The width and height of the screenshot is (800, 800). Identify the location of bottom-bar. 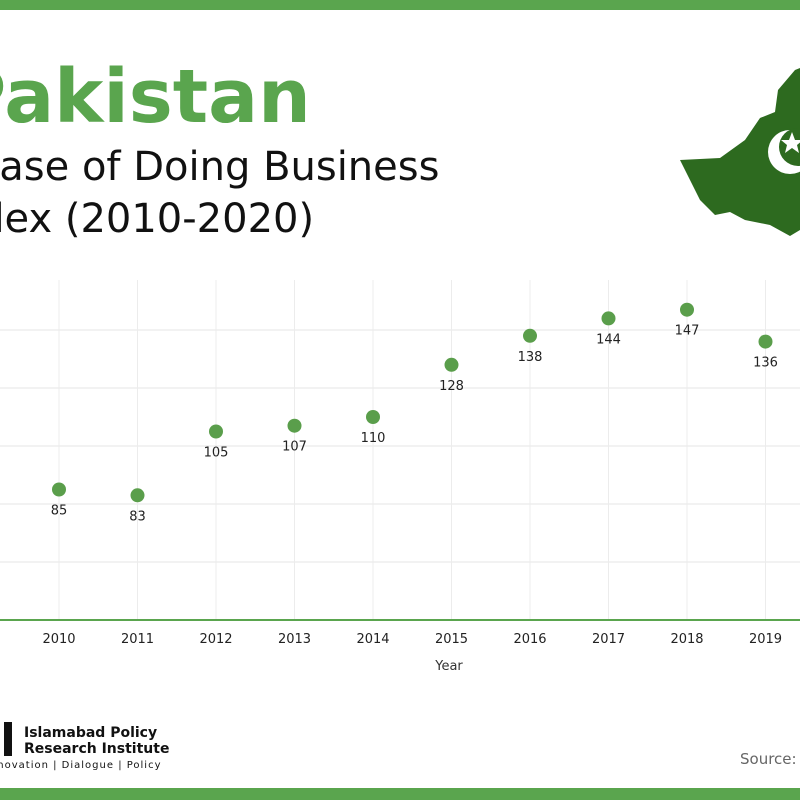
(400, 794).